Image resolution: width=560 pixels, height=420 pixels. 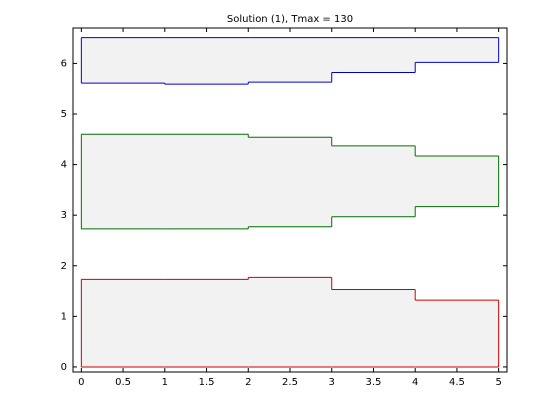 I want to click on chart-title: Solution (1), Tmax = 130, so click(x=290, y=19).